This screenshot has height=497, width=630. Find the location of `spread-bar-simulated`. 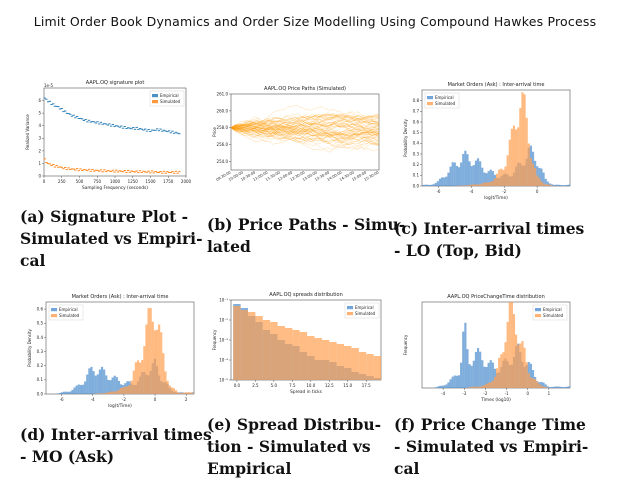

spread-bar-simulated is located at coordinates (281, 353).